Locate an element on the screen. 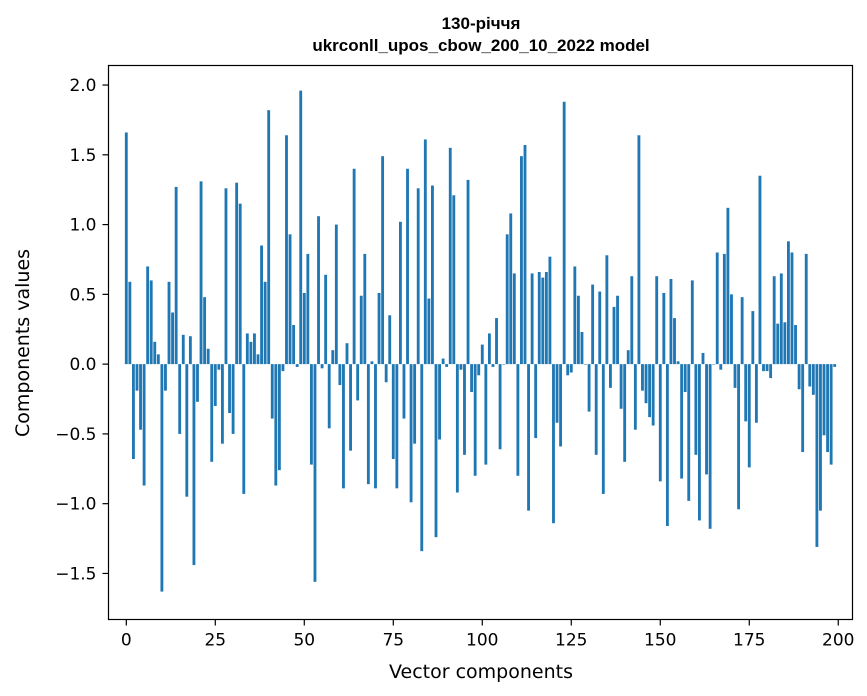 This screenshot has width=867, height=696. y-tick-label: 1.5 is located at coordinates (82, 156).